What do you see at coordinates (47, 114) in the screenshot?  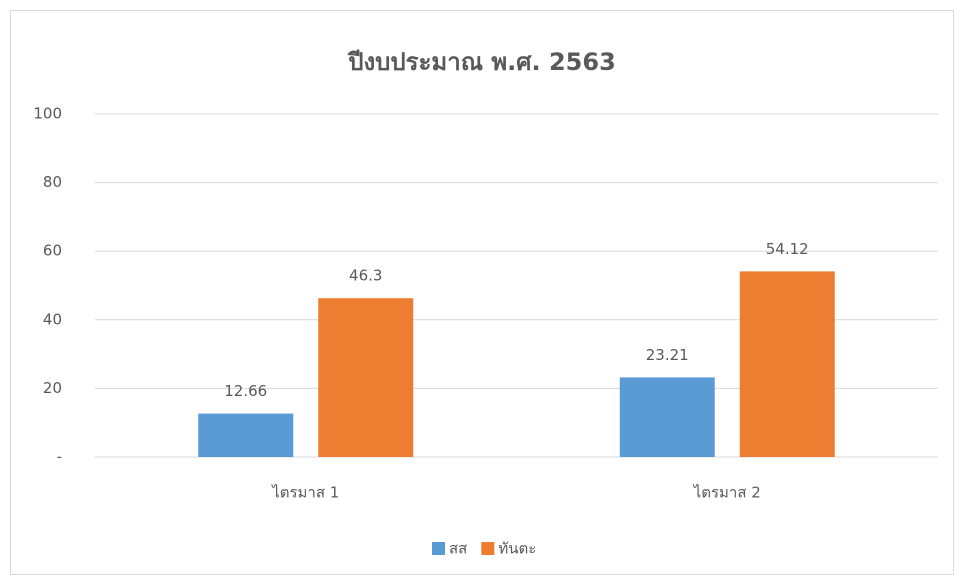 I see `y-tick-label: 100` at bounding box center [47, 114].